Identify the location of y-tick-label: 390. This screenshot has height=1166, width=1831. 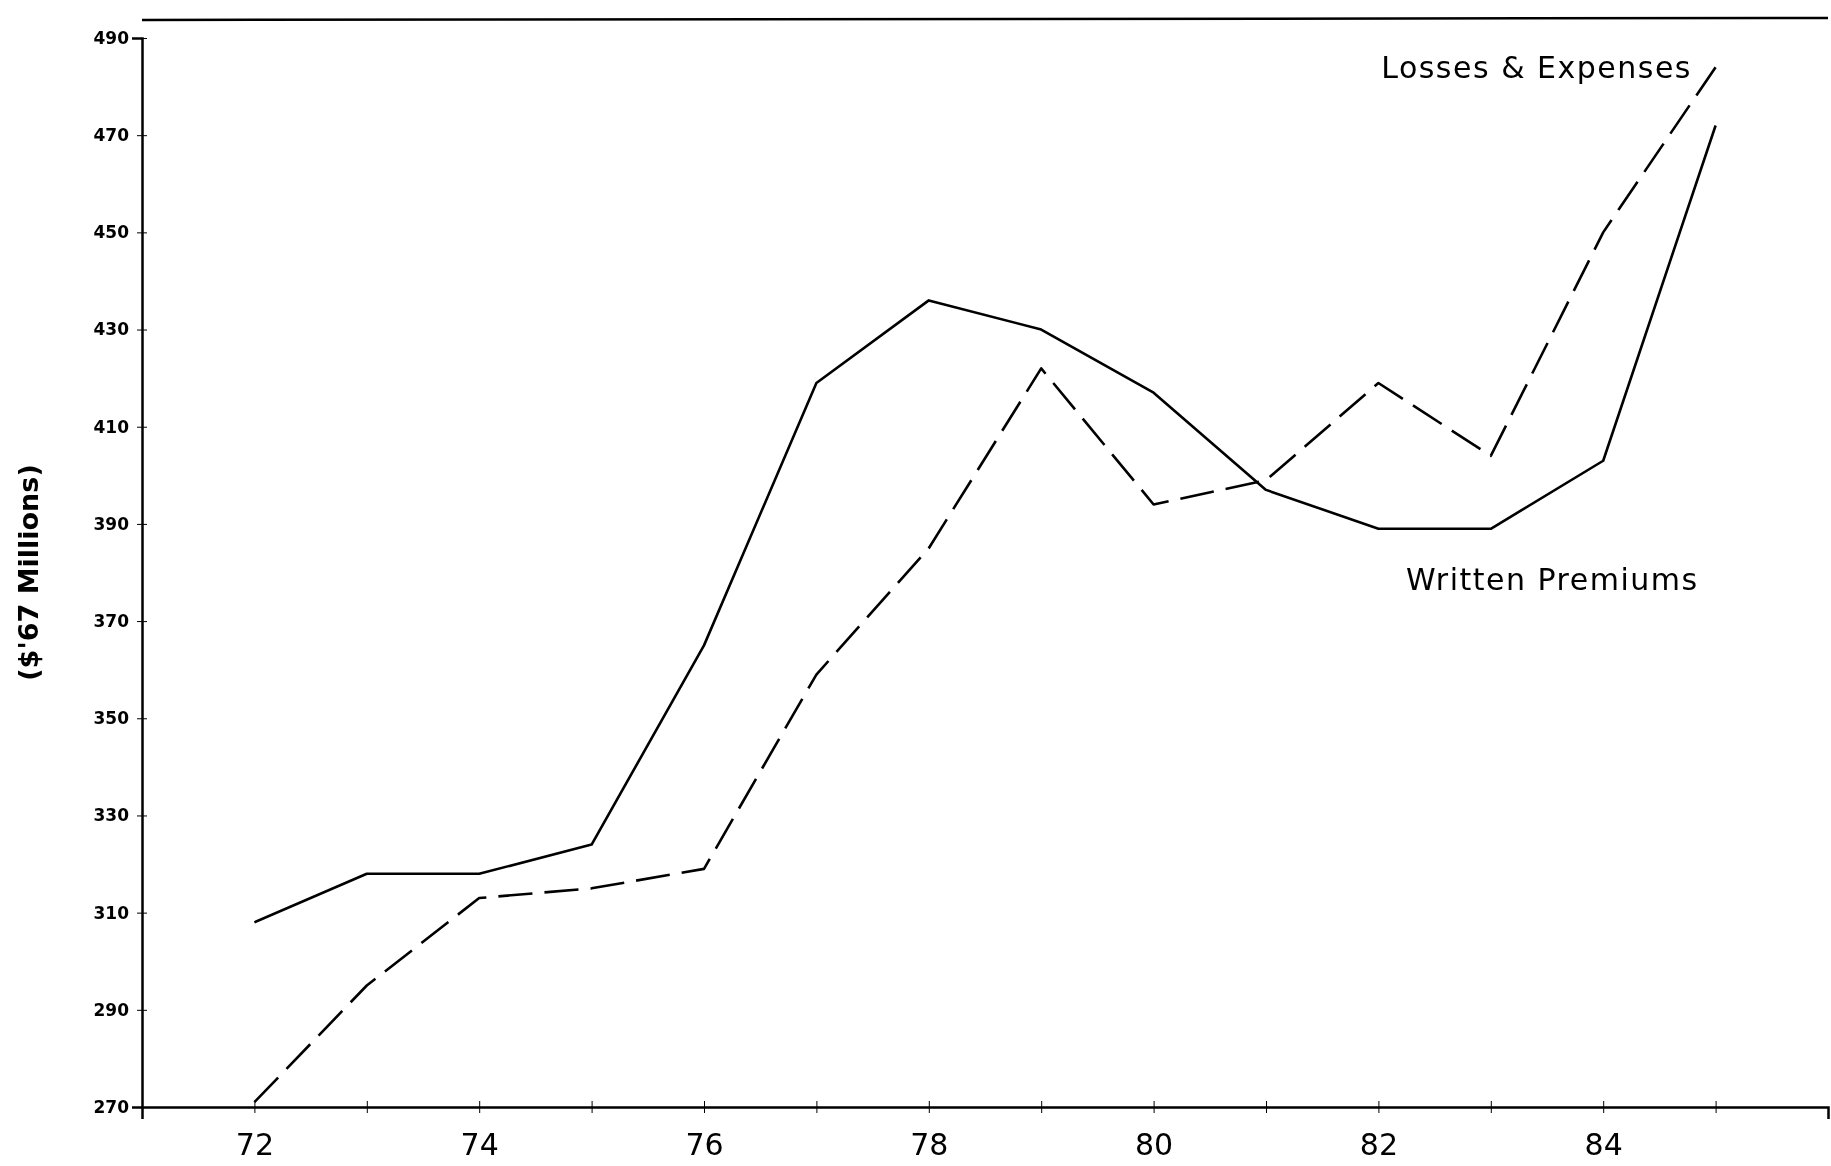
(111, 523).